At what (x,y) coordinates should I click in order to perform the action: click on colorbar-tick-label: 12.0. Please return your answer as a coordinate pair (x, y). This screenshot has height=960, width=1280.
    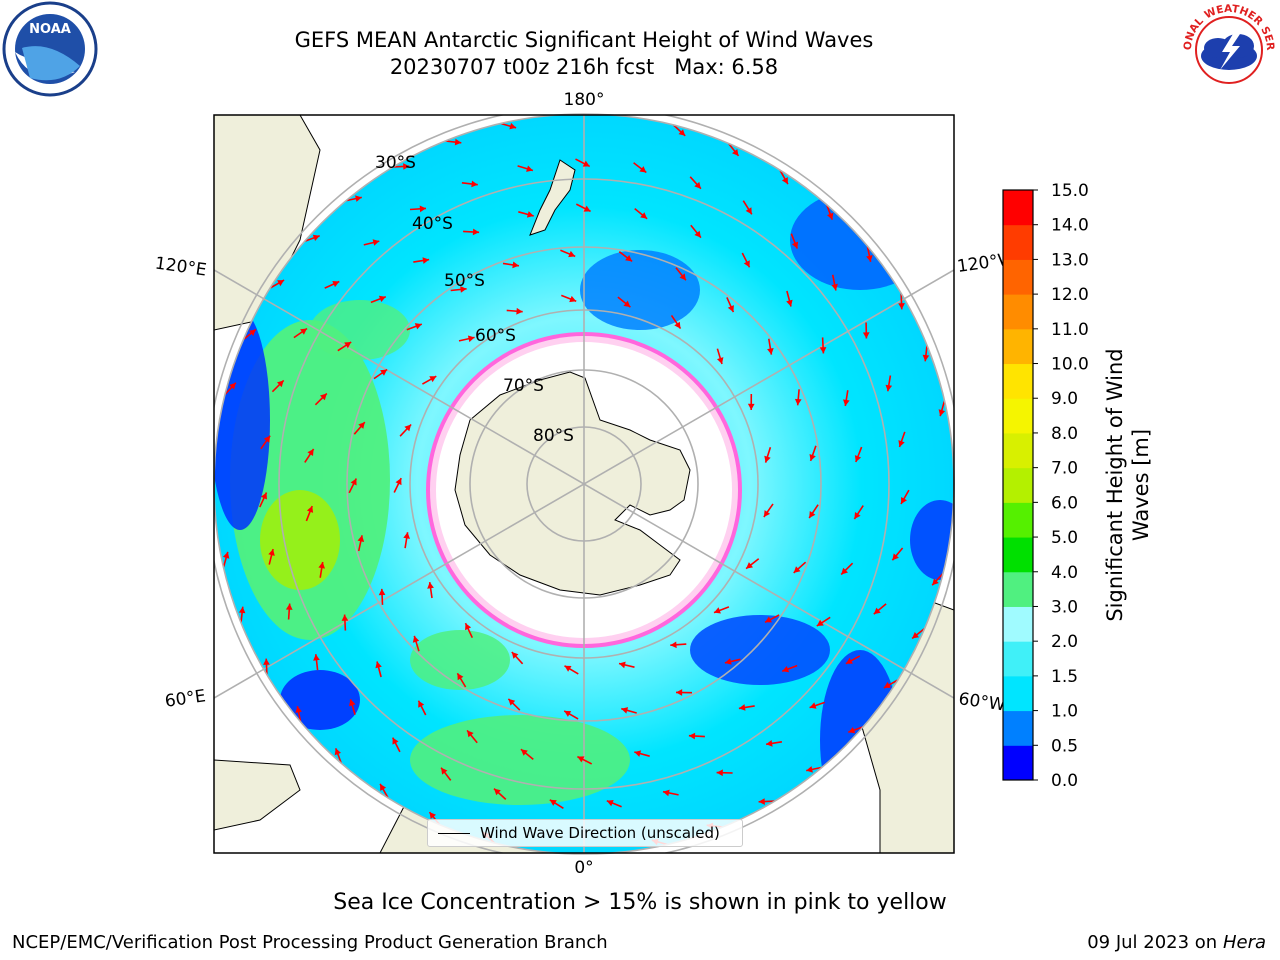
    Looking at the image, I should click on (1070, 295).